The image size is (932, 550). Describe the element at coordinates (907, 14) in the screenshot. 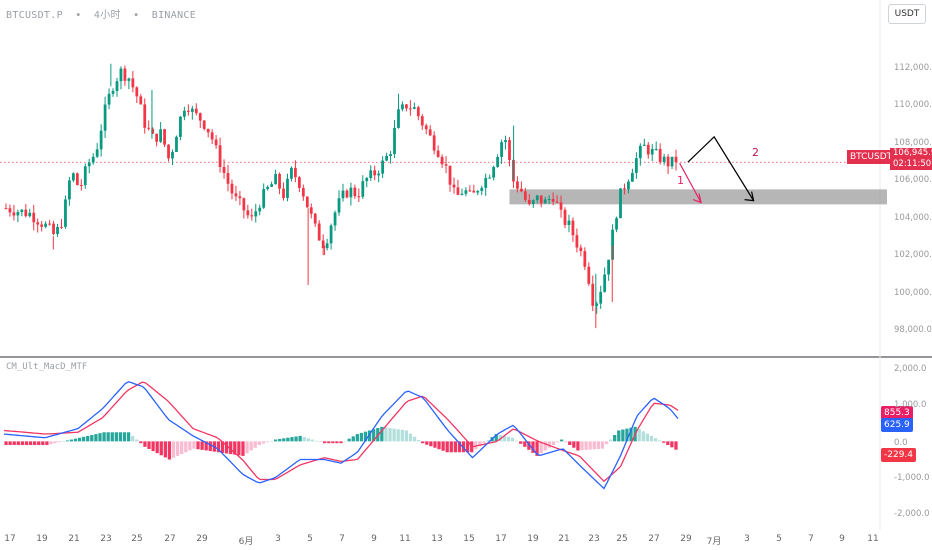

I see `currency-button: USDT` at that location.